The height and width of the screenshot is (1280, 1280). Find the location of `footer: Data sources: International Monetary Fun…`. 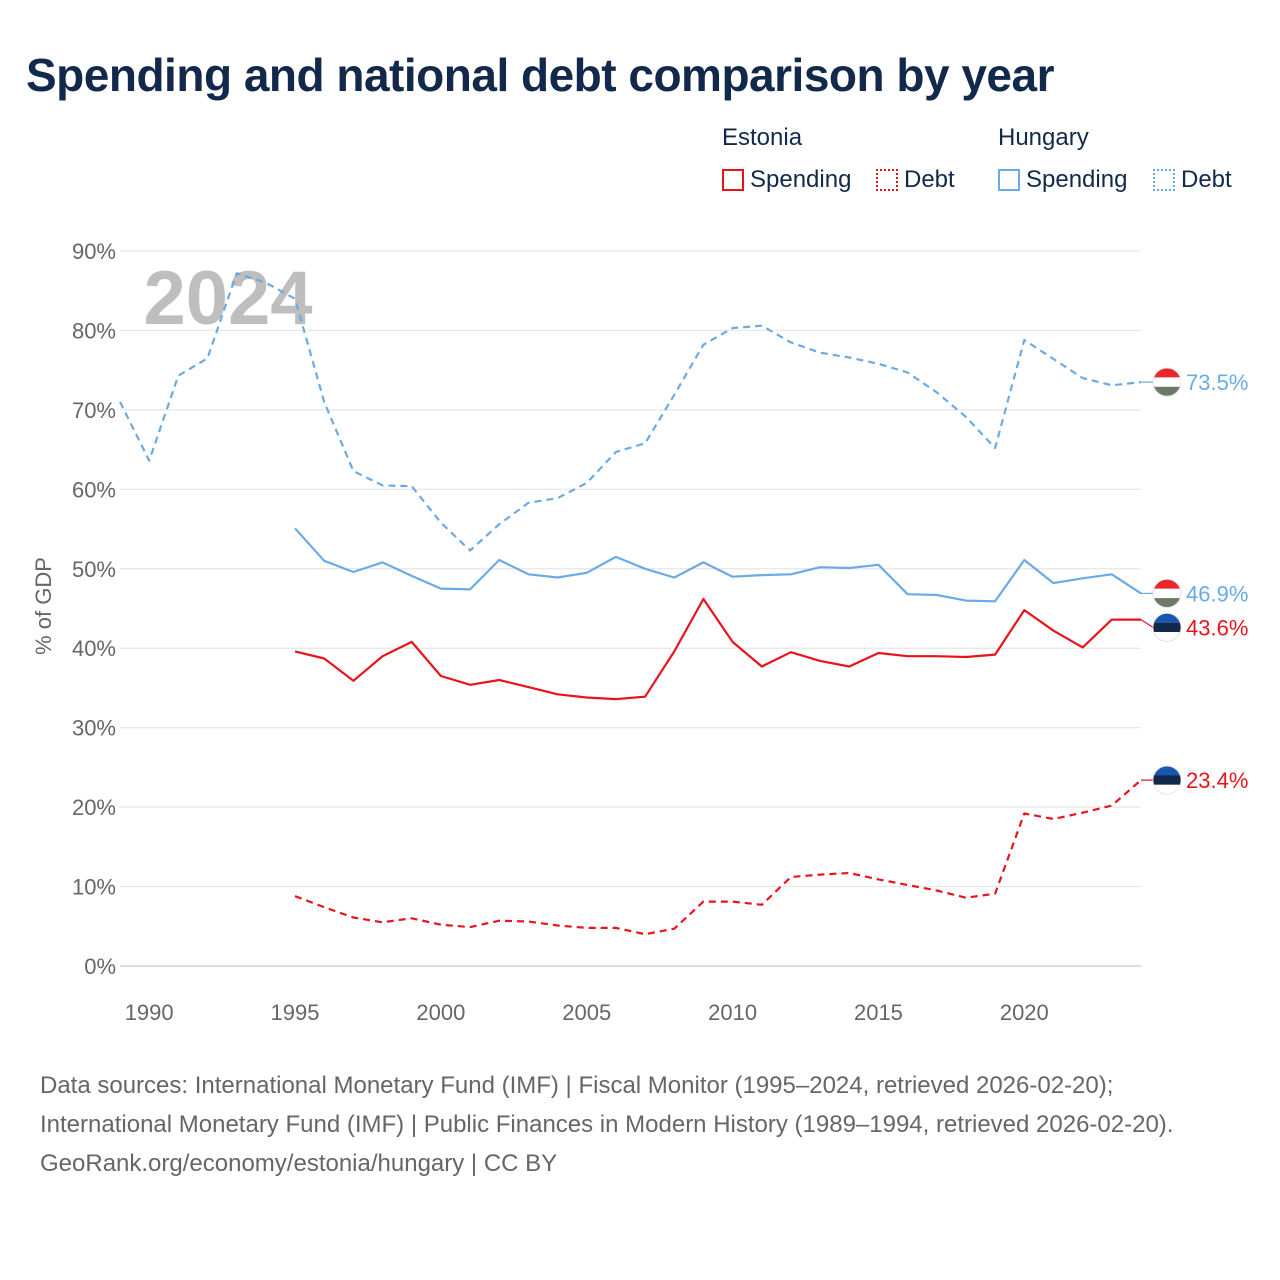

footer: Data sources: International Monetary Fun… is located at coordinates (640, 1124).